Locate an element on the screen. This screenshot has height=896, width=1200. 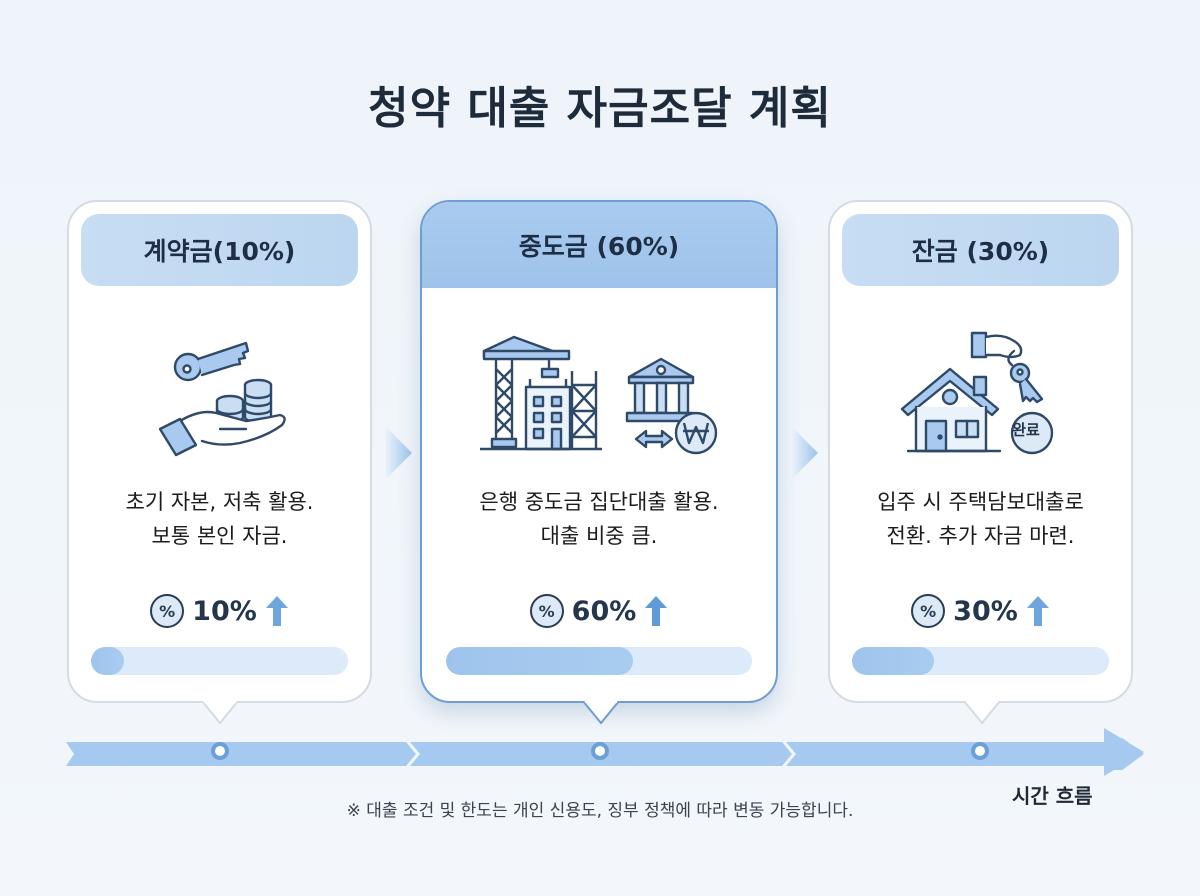
timeline-label: 시간 흐름 is located at coordinates (1052, 796).